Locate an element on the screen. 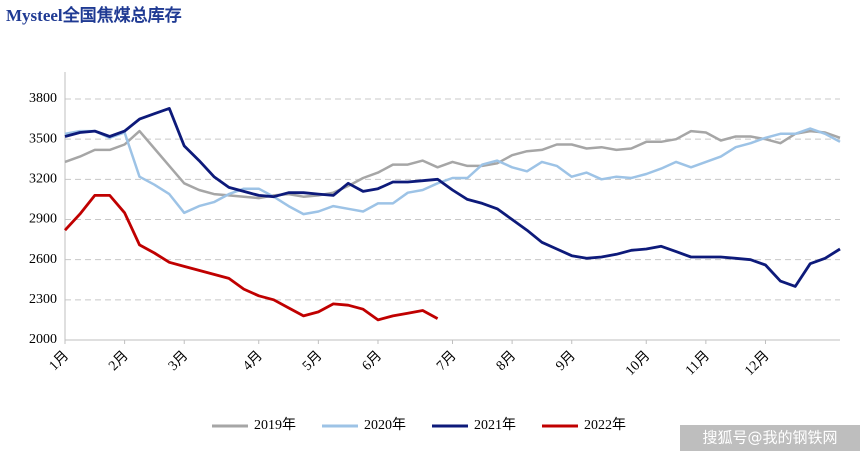  y-tick-label: 3200 is located at coordinates (43, 179).